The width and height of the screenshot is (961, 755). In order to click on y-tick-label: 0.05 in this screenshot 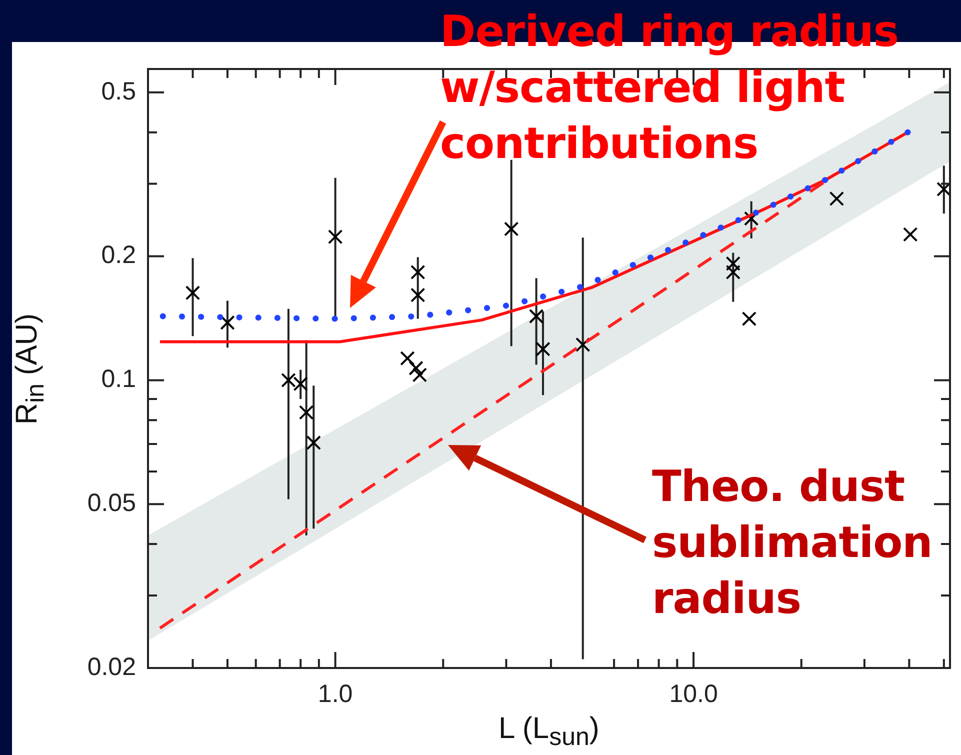, I will do `click(111, 503)`.